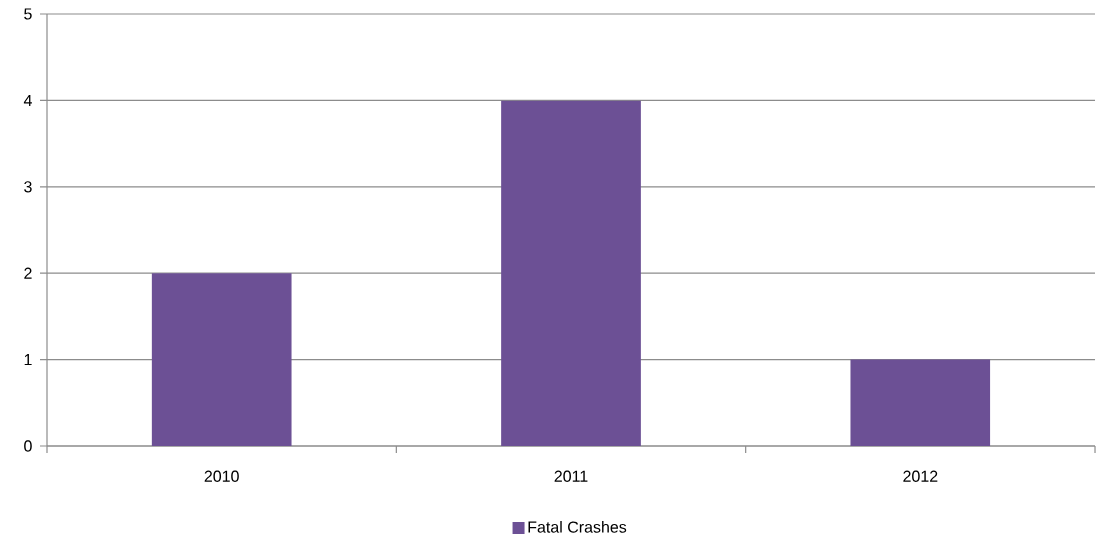 The image size is (1105, 542). I want to click on x-tick-label: 2011, so click(571, 476).